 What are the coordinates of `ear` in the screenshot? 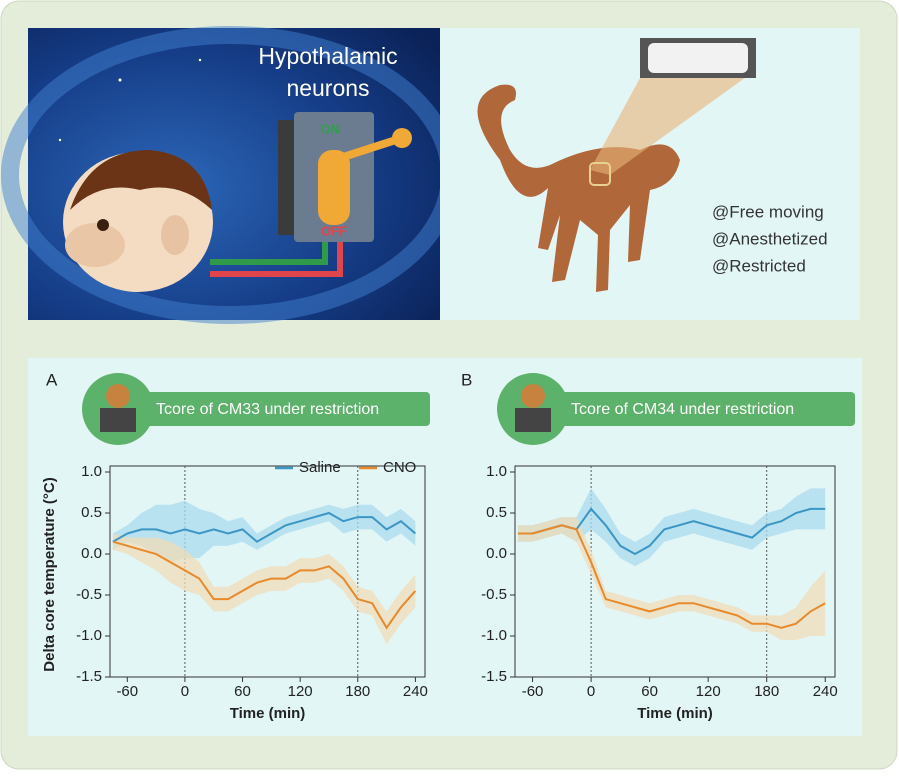 It's located at (175, 235).